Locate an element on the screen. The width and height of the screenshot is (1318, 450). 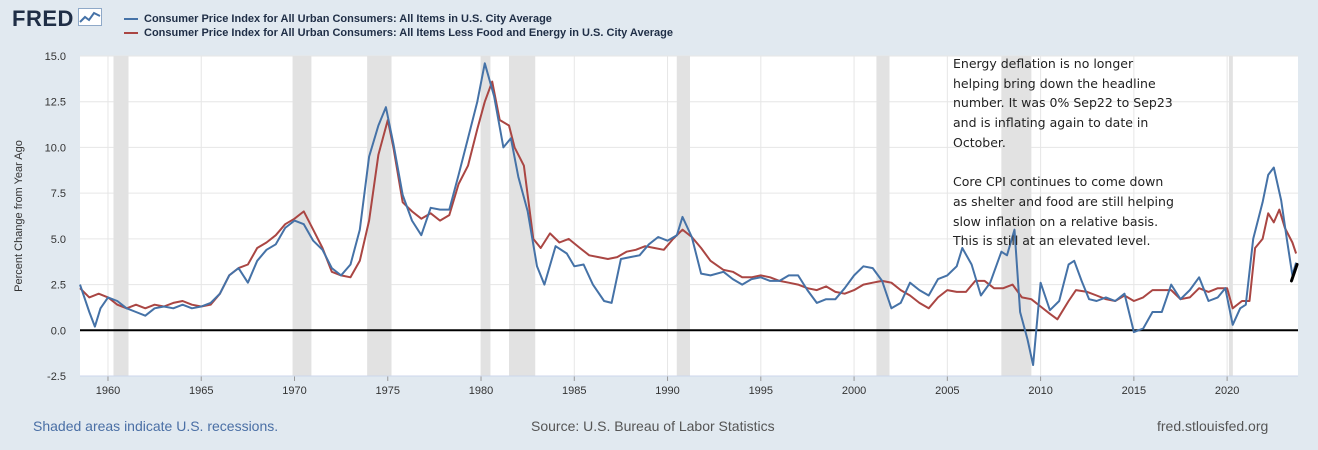
y-axis-title: Percent Change from Year Ago is located at coordinates (19, 216).